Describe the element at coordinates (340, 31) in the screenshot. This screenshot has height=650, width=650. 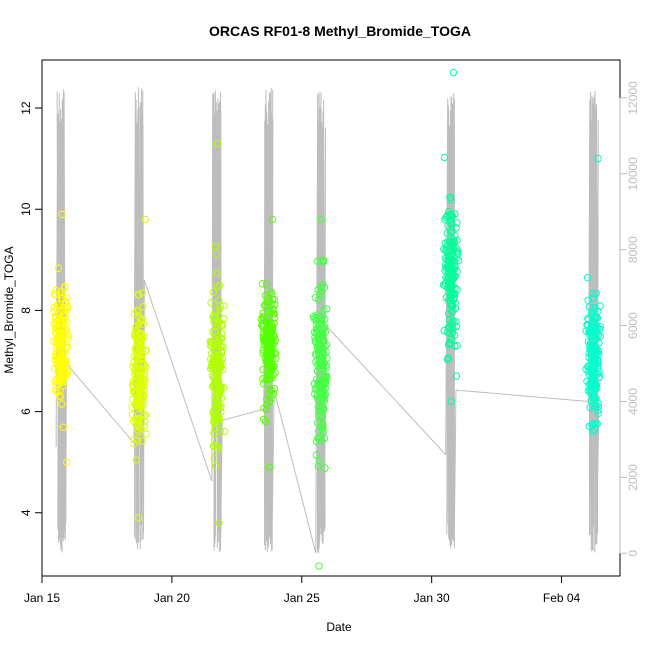
I see `chart-title: ORCAS RF01-8 Methyl_Bromide_TOGA` at that location.